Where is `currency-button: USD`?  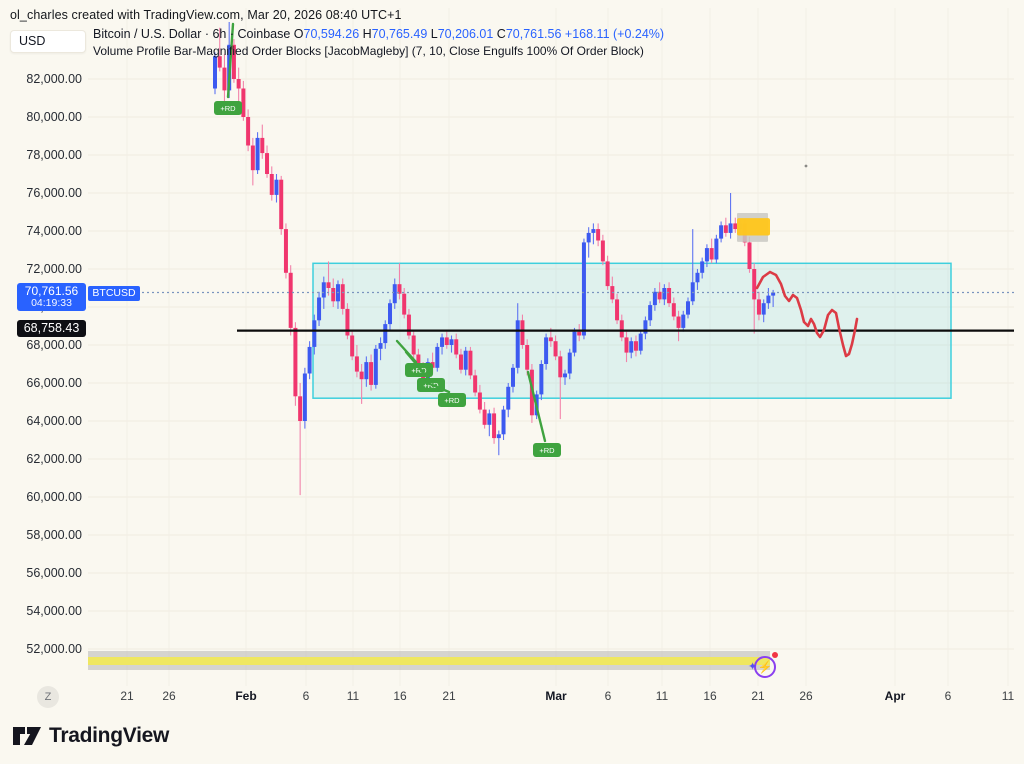
currency-button: USD is located at coordinates (48, 41).